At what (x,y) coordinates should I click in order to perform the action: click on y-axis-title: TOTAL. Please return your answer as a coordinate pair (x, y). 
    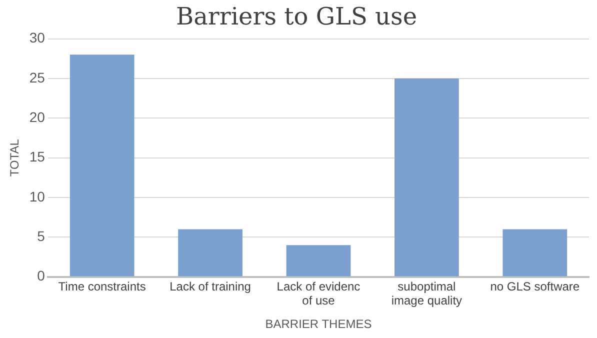
    Looking at the image, I should click on (15, 157).